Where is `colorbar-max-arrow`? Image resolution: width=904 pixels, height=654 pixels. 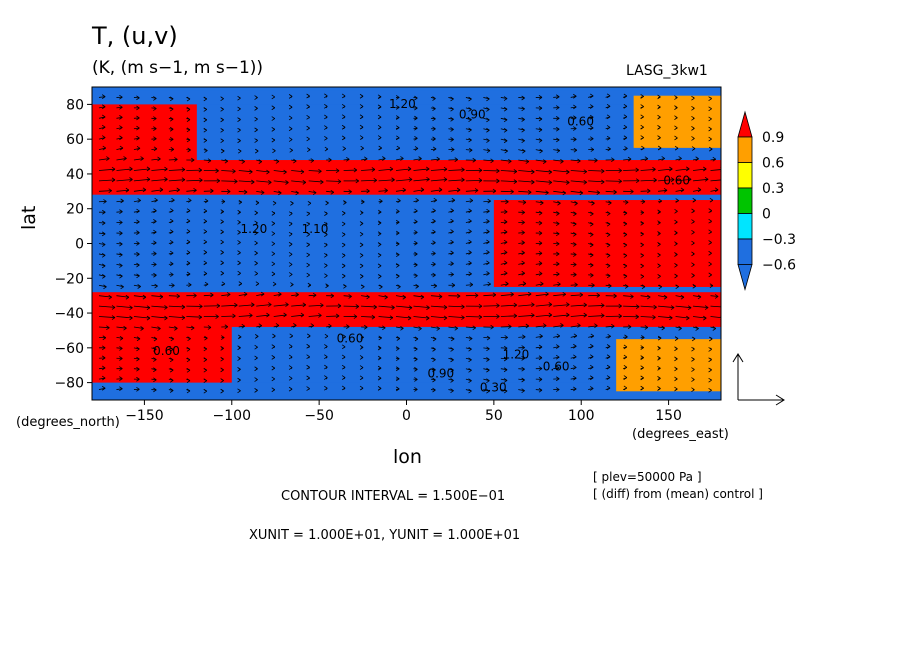 colorbar-max-arrow is located at coordinates (745, 124).